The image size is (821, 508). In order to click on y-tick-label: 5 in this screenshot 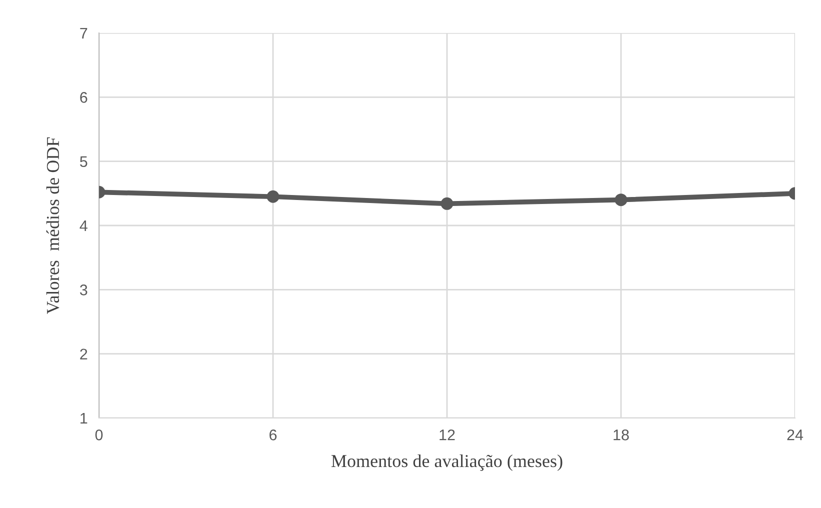, I will do `click(84, 162)`.